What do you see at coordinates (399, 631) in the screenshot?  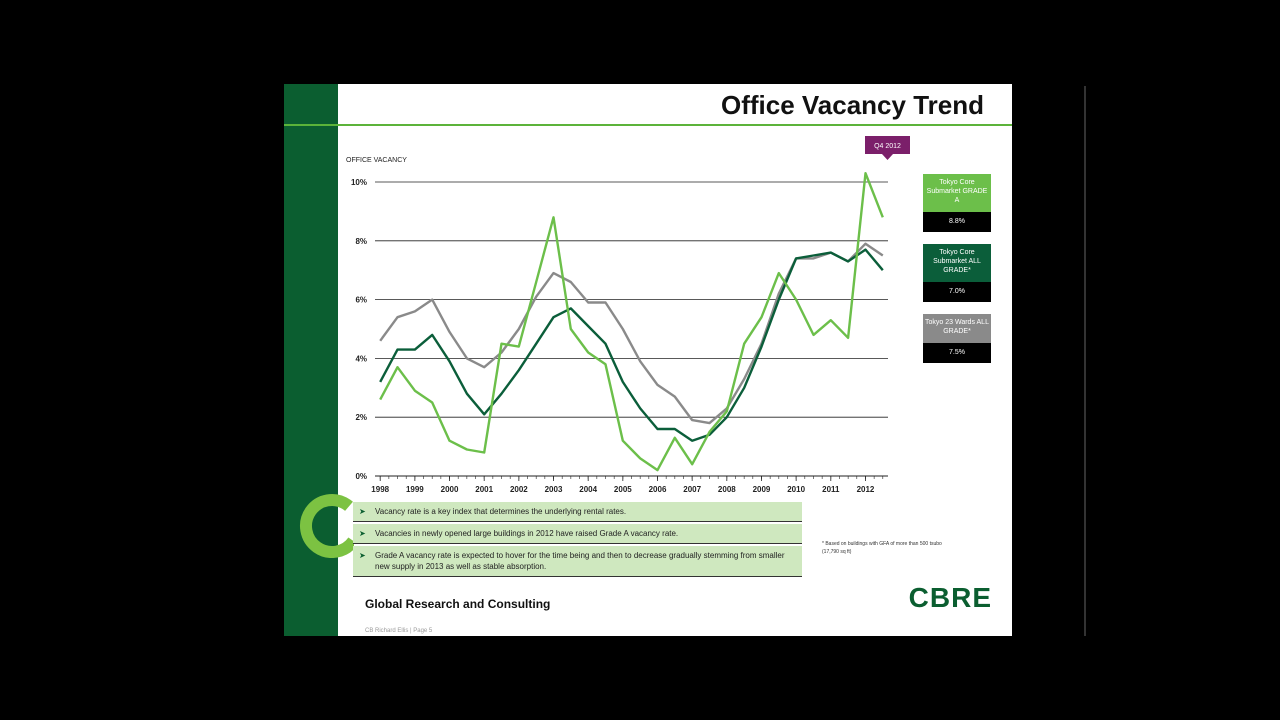 I see `page-number: CB Richard Ellis | Page 5` at bounding box center [399, 631].